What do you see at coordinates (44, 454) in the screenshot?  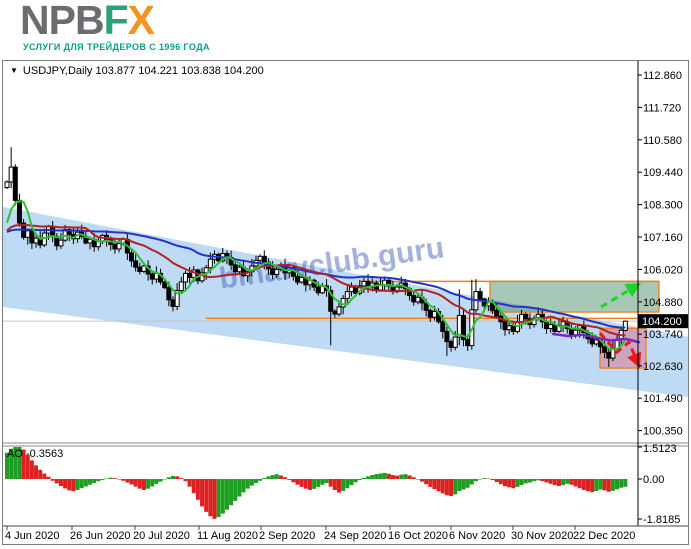 I see `indicator-value: -0.3563` at bounding box center [44, 454].